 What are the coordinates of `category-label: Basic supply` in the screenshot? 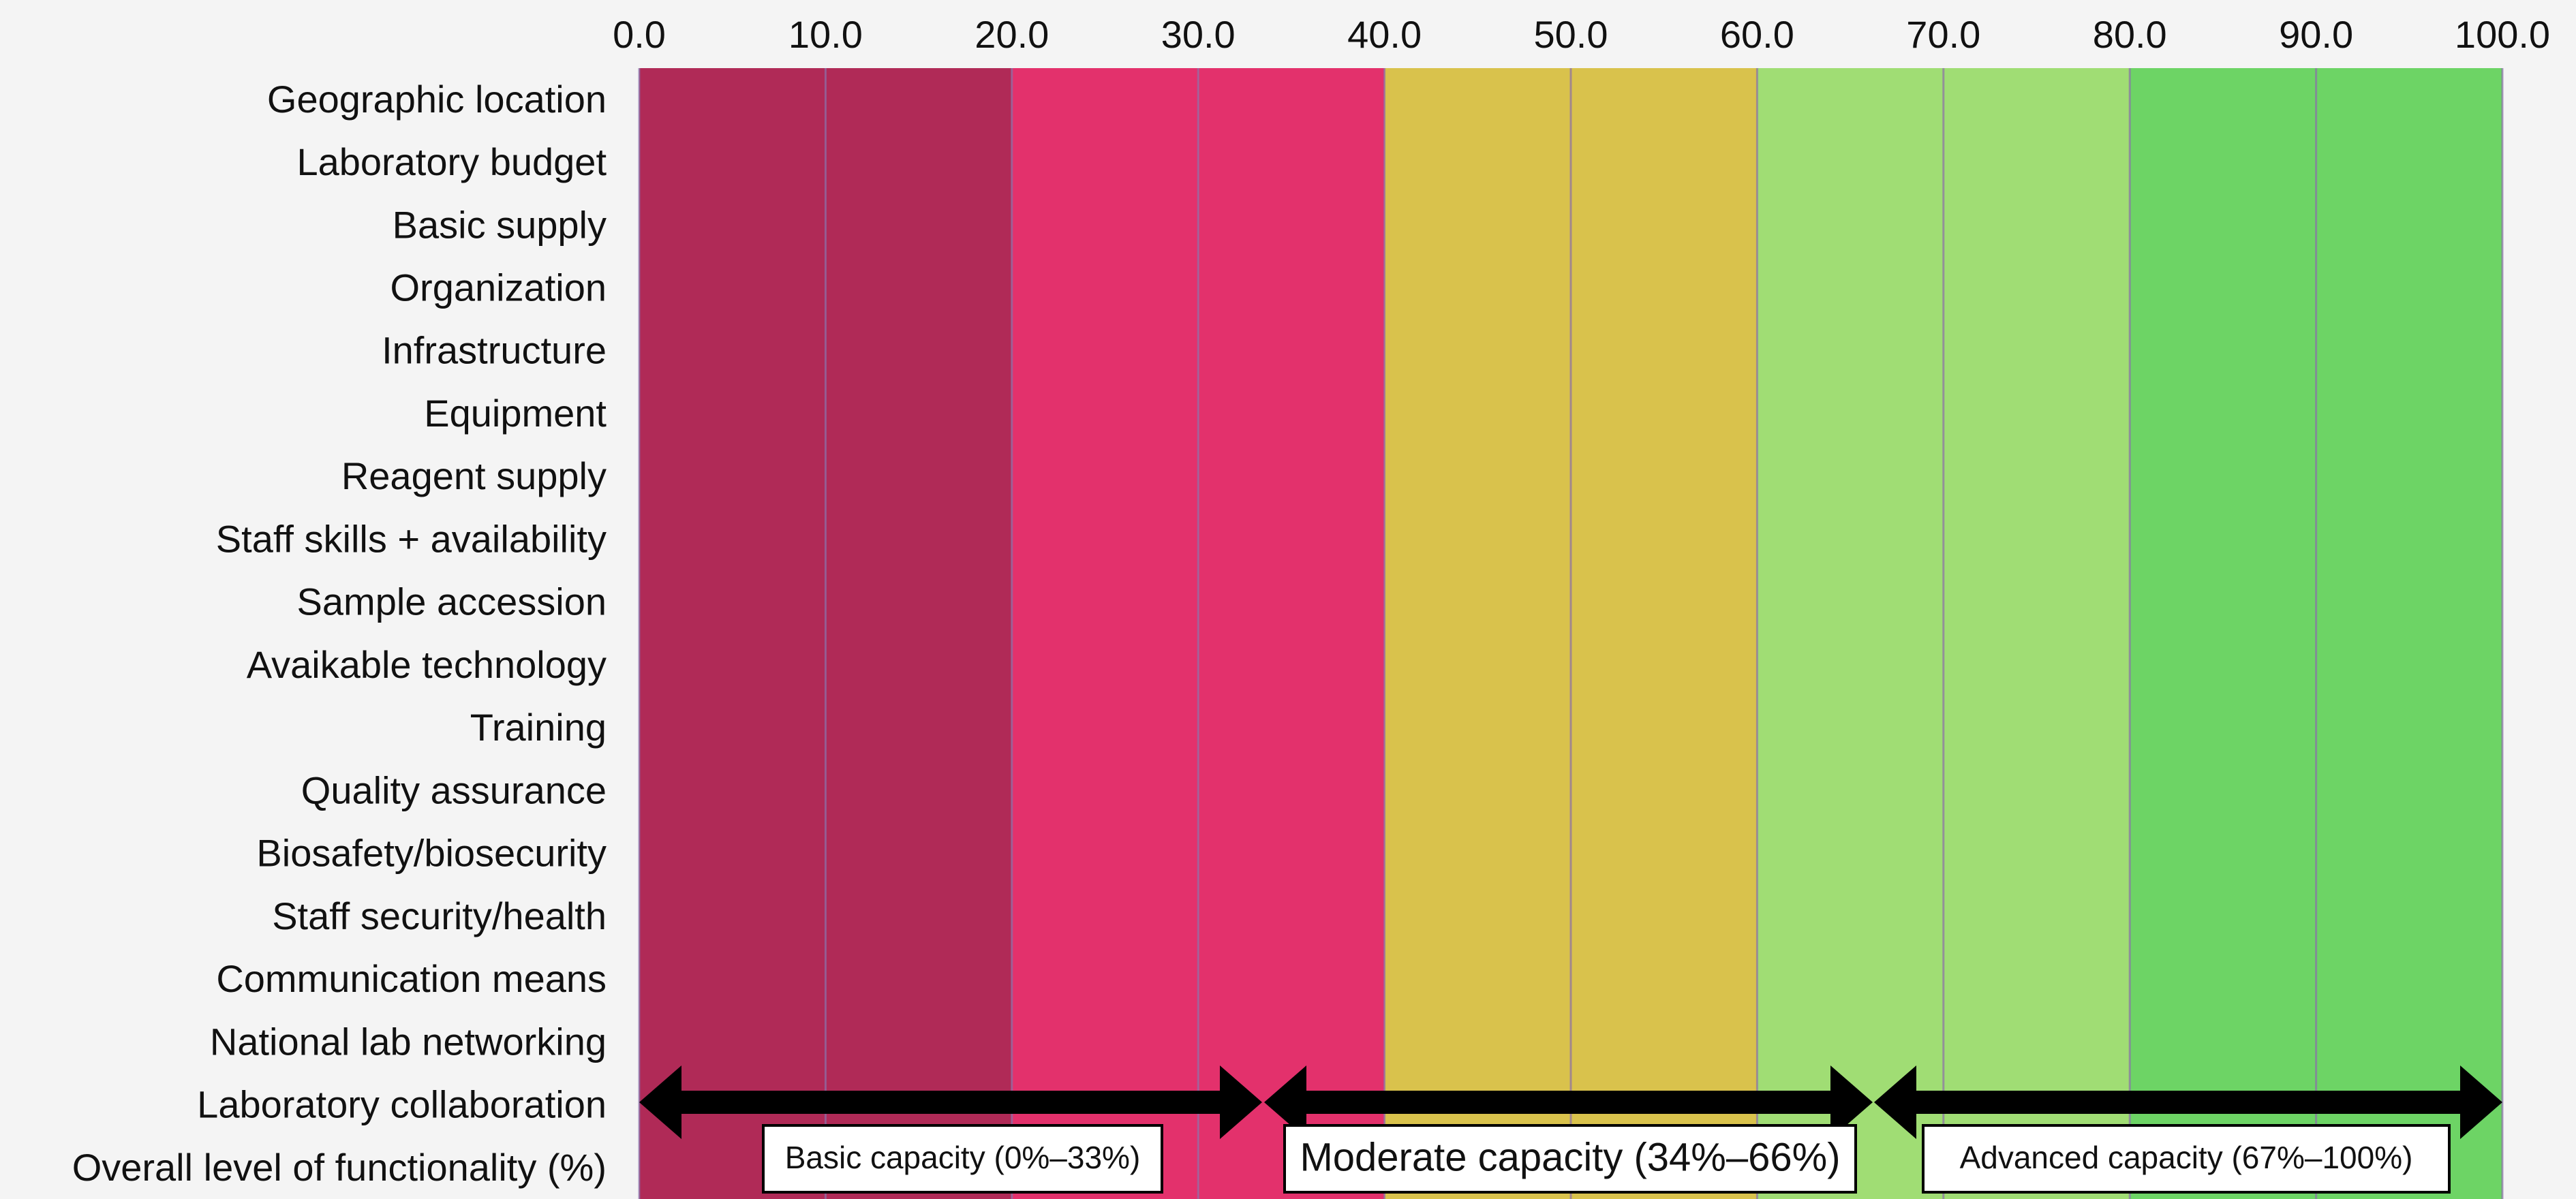 It's located at (500, 225).